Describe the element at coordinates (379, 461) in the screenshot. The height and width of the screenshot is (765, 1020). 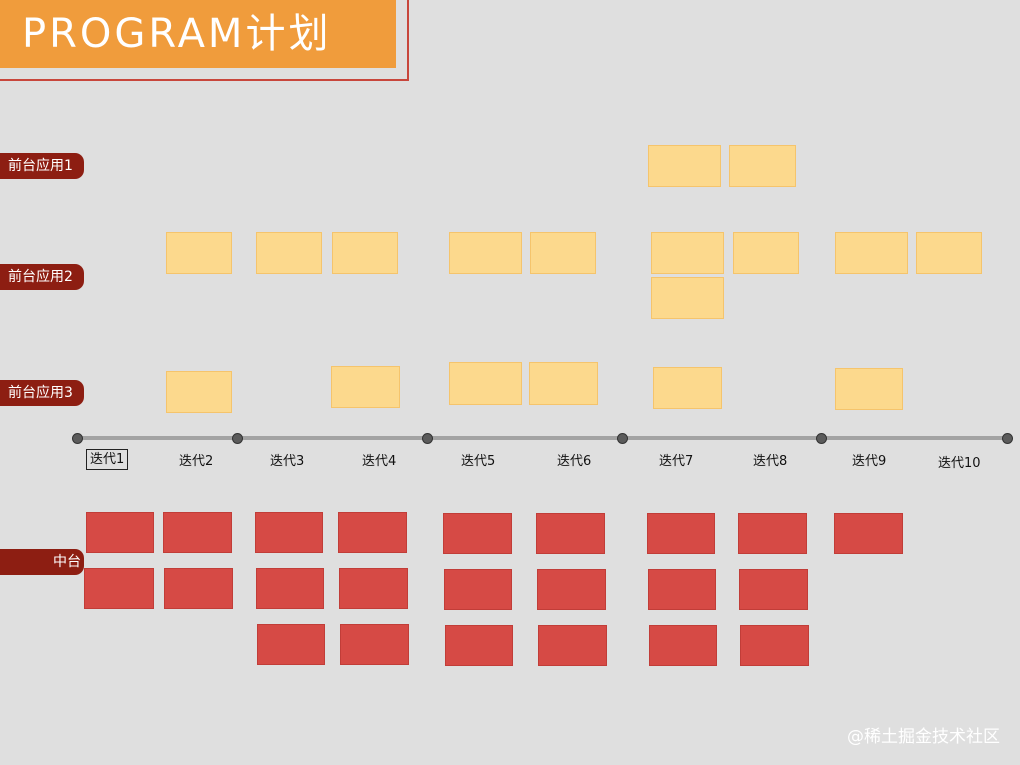
I see `iteration-label: 迭代4` at that location.